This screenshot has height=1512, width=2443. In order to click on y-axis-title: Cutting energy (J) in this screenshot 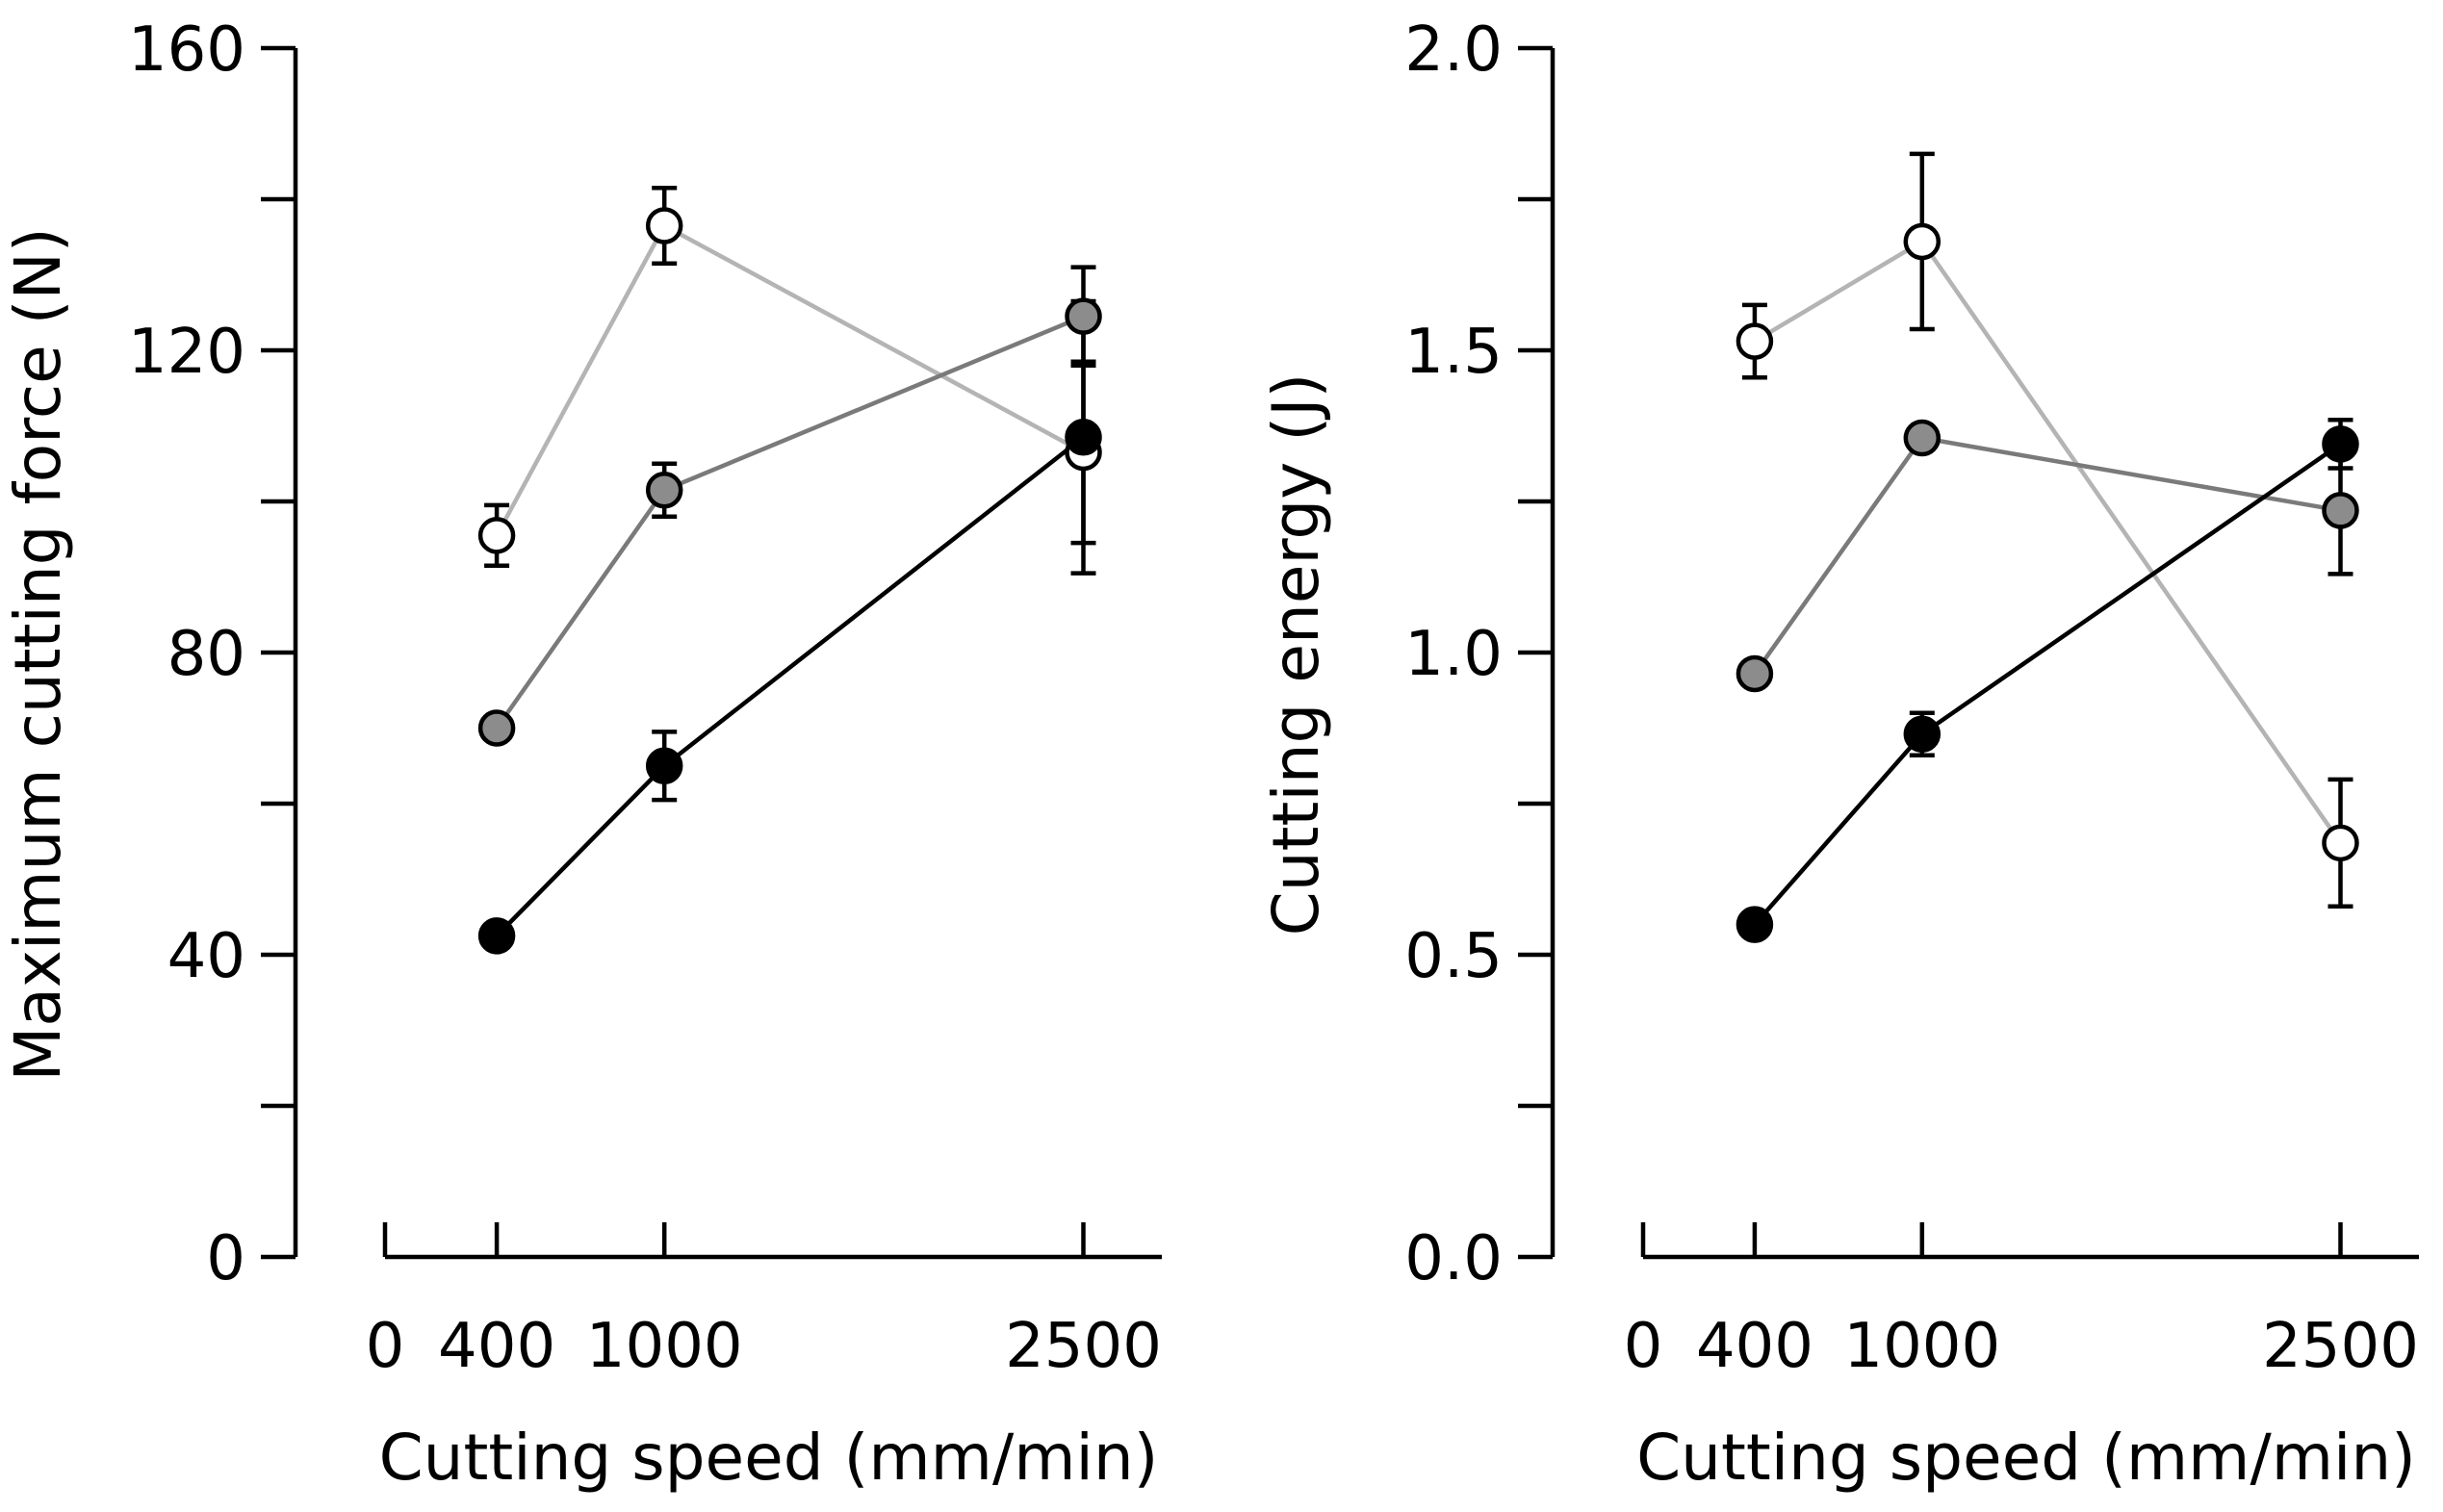, I will do `click(1296, 654)`.